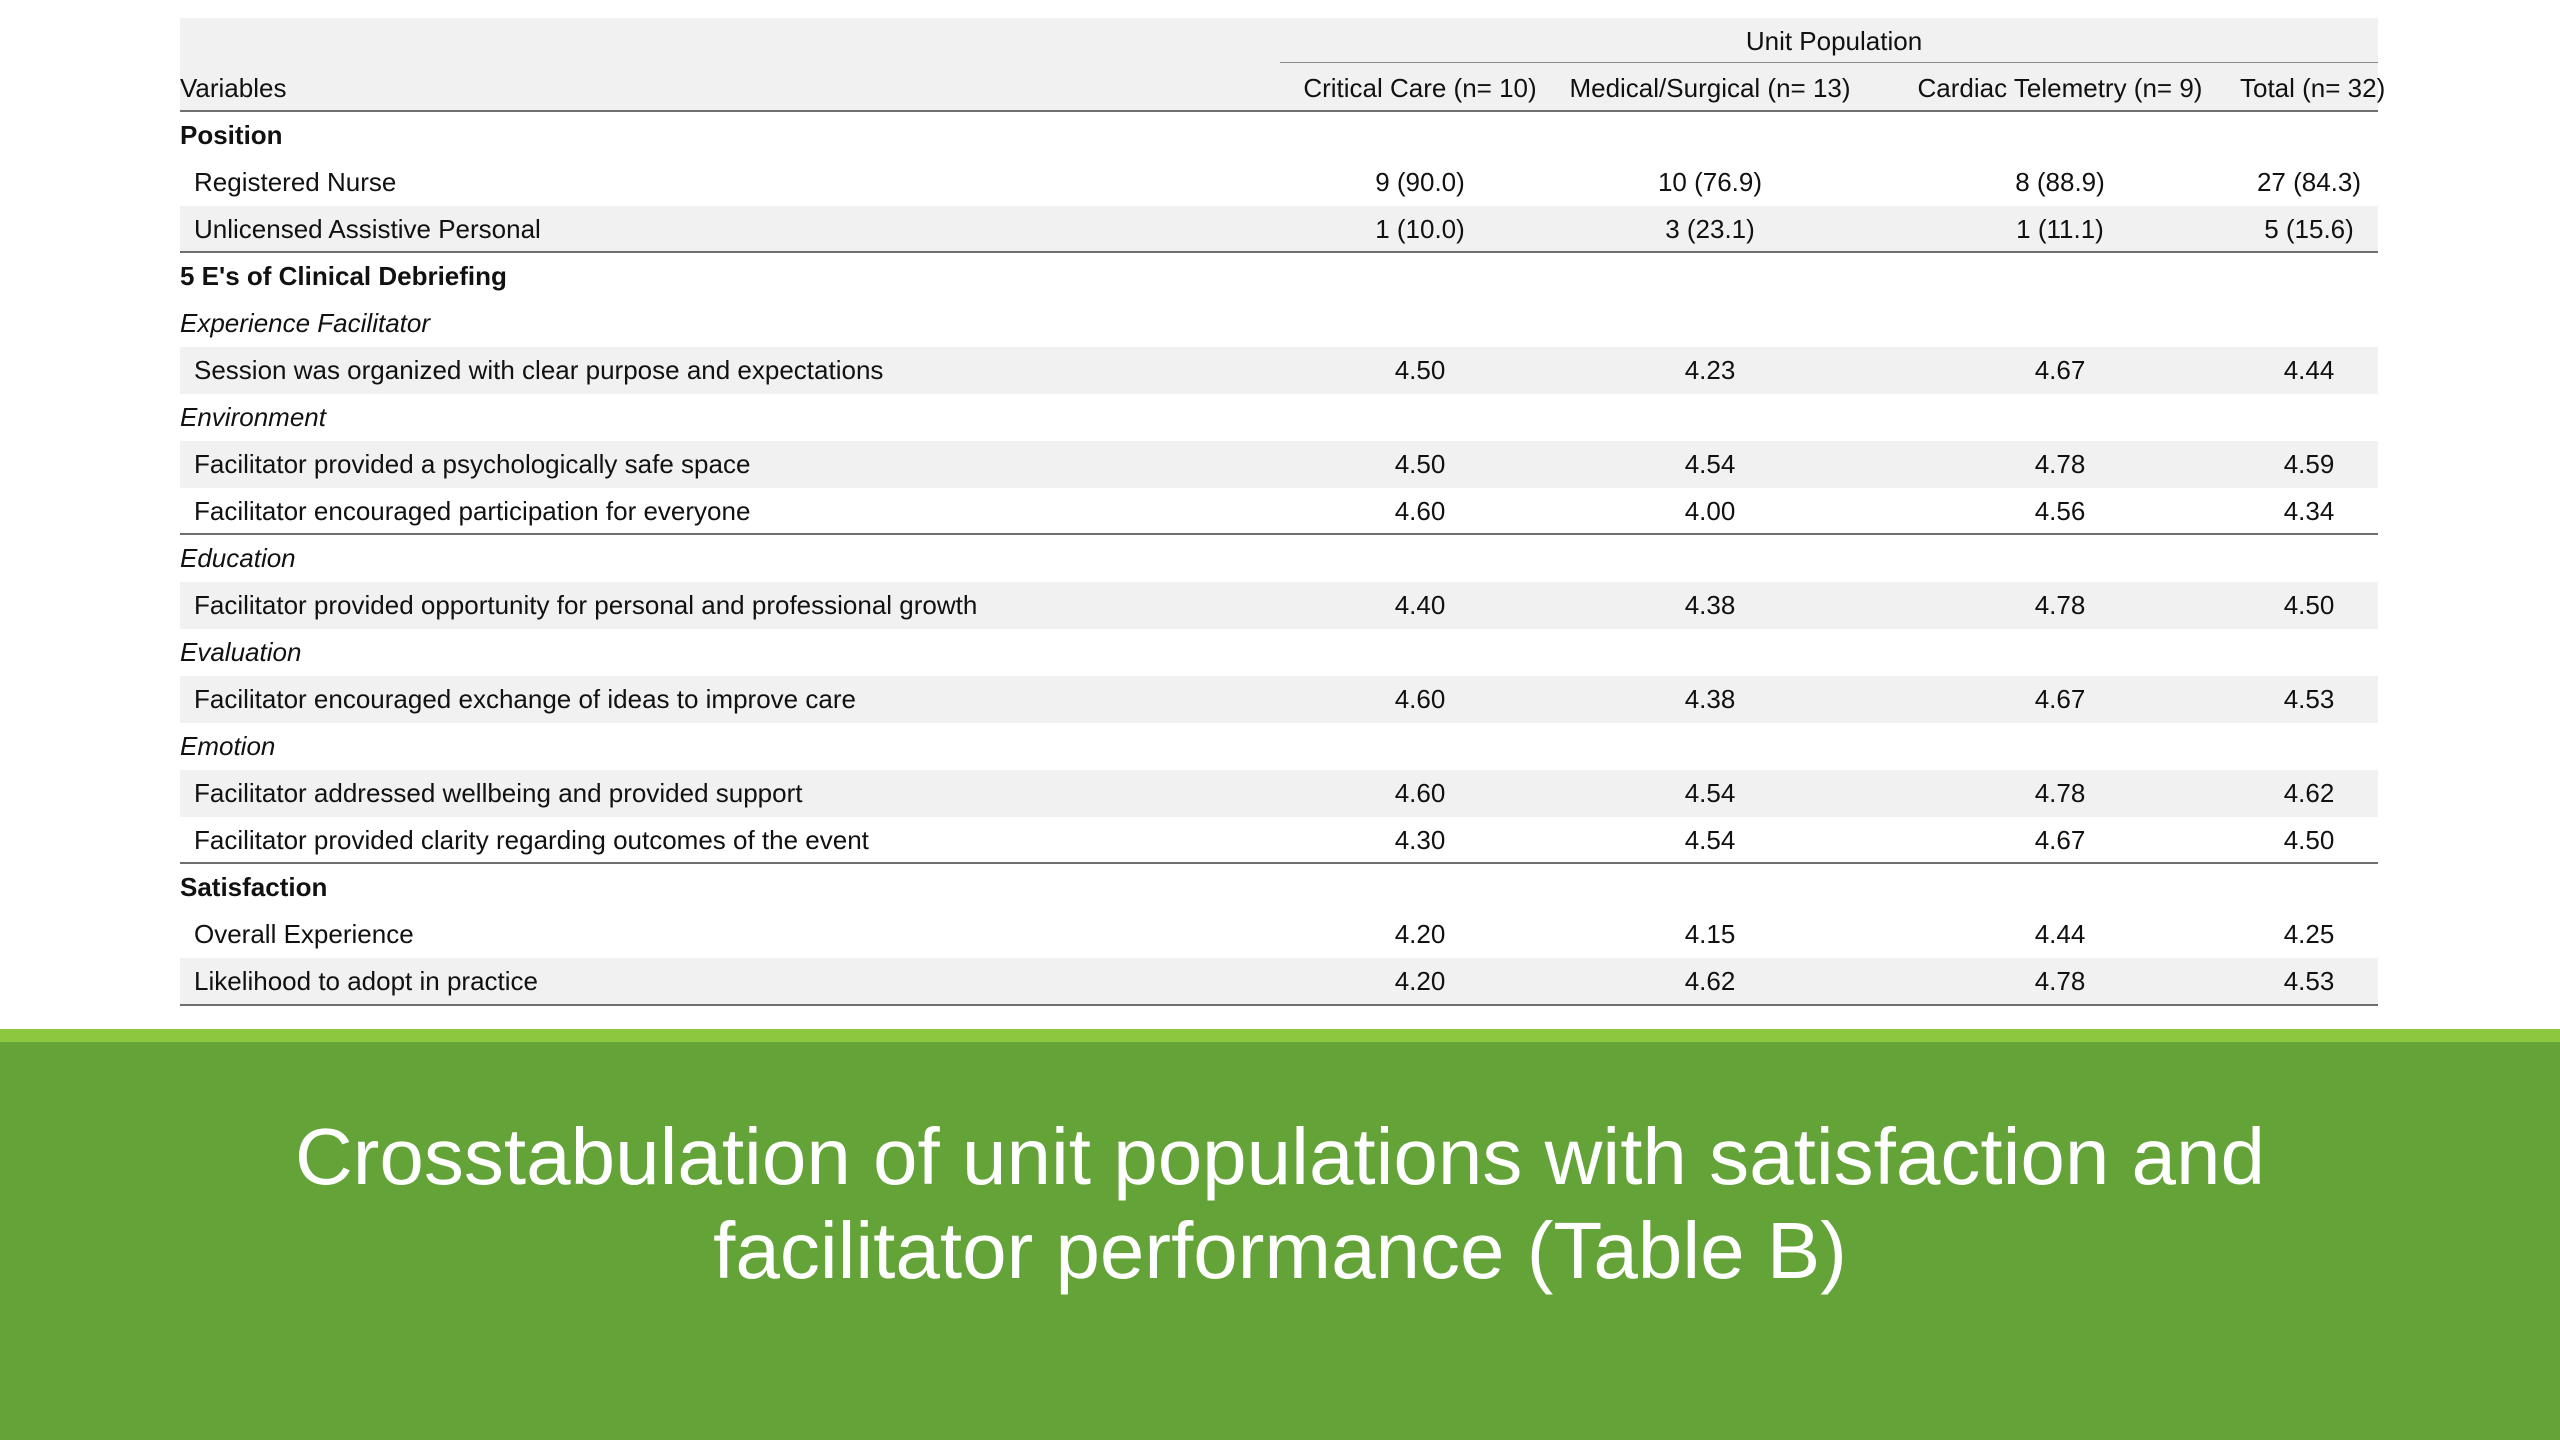 This screenshot has height=1440, width=2560. I want to click on rule-table-bottom, so click(1279, 1005).